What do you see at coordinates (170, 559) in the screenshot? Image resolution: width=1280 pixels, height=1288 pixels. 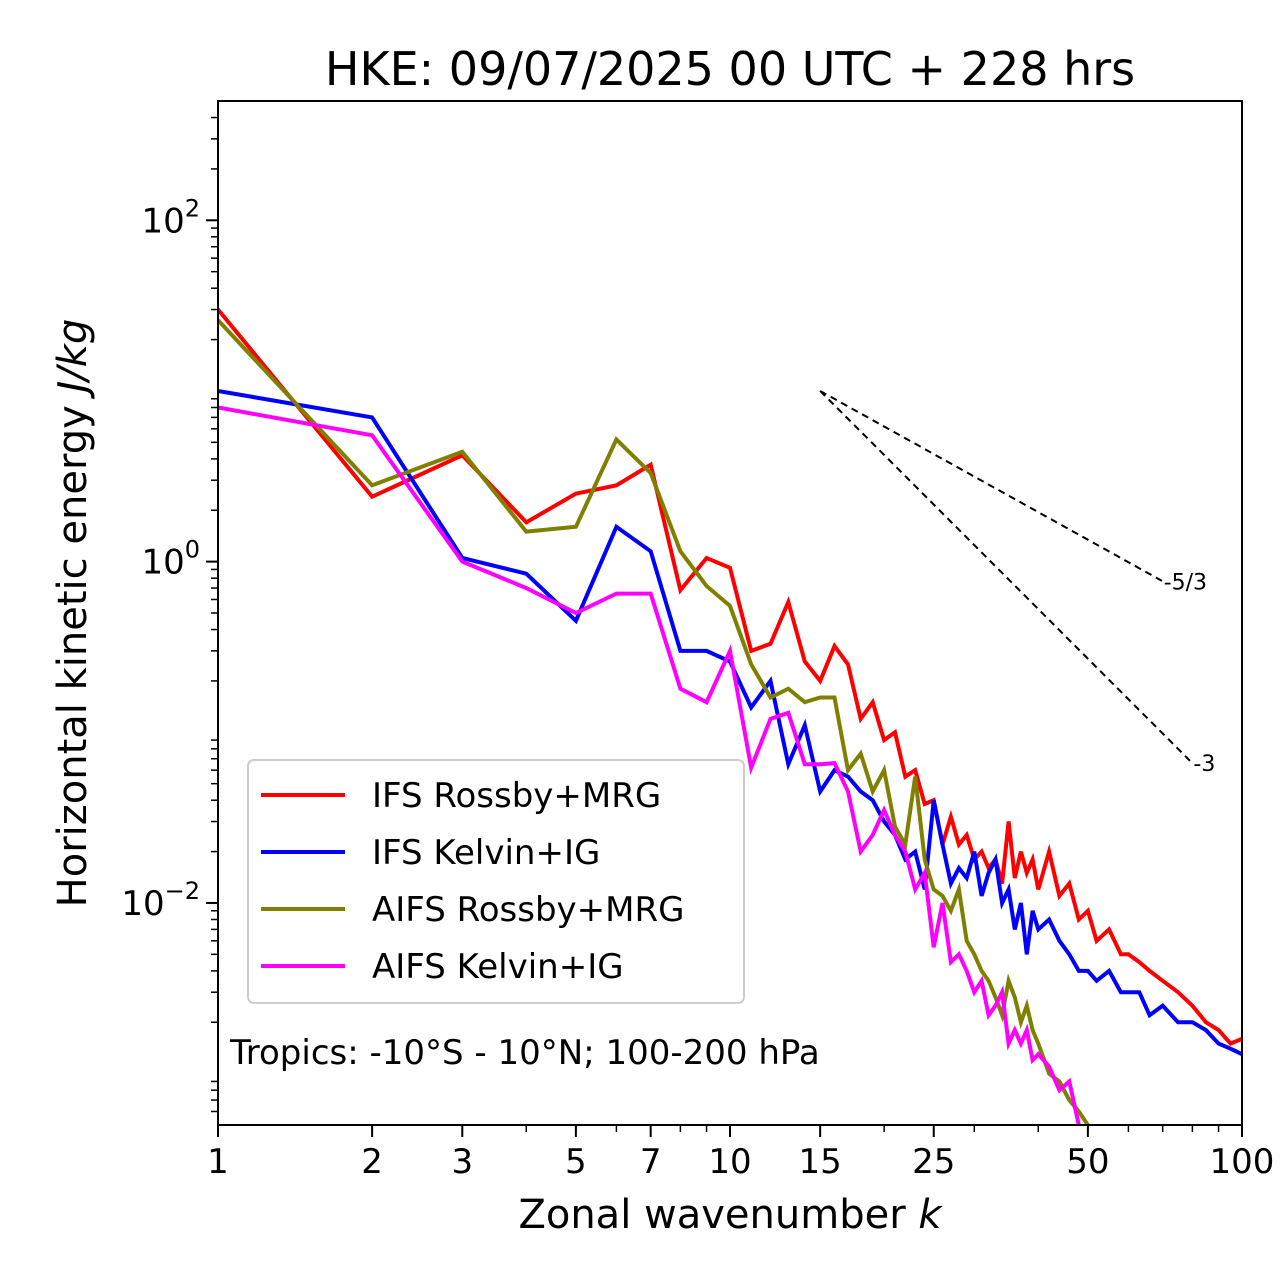 I see `y-tick-label: 10⁰` at bounding box center [170, 559].